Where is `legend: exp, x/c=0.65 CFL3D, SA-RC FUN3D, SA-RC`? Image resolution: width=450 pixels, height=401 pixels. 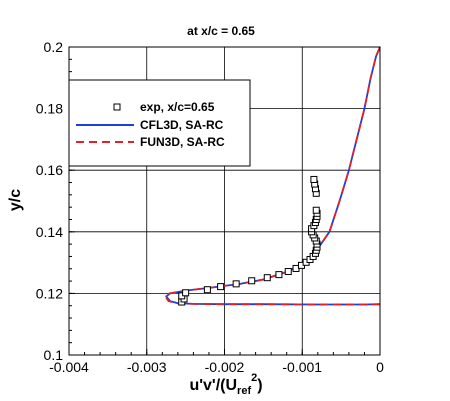
legend: exp, x/c=0.65 CFL3D, SA-RC FUN3D, SA-RC is located at coordinates (159, 123).